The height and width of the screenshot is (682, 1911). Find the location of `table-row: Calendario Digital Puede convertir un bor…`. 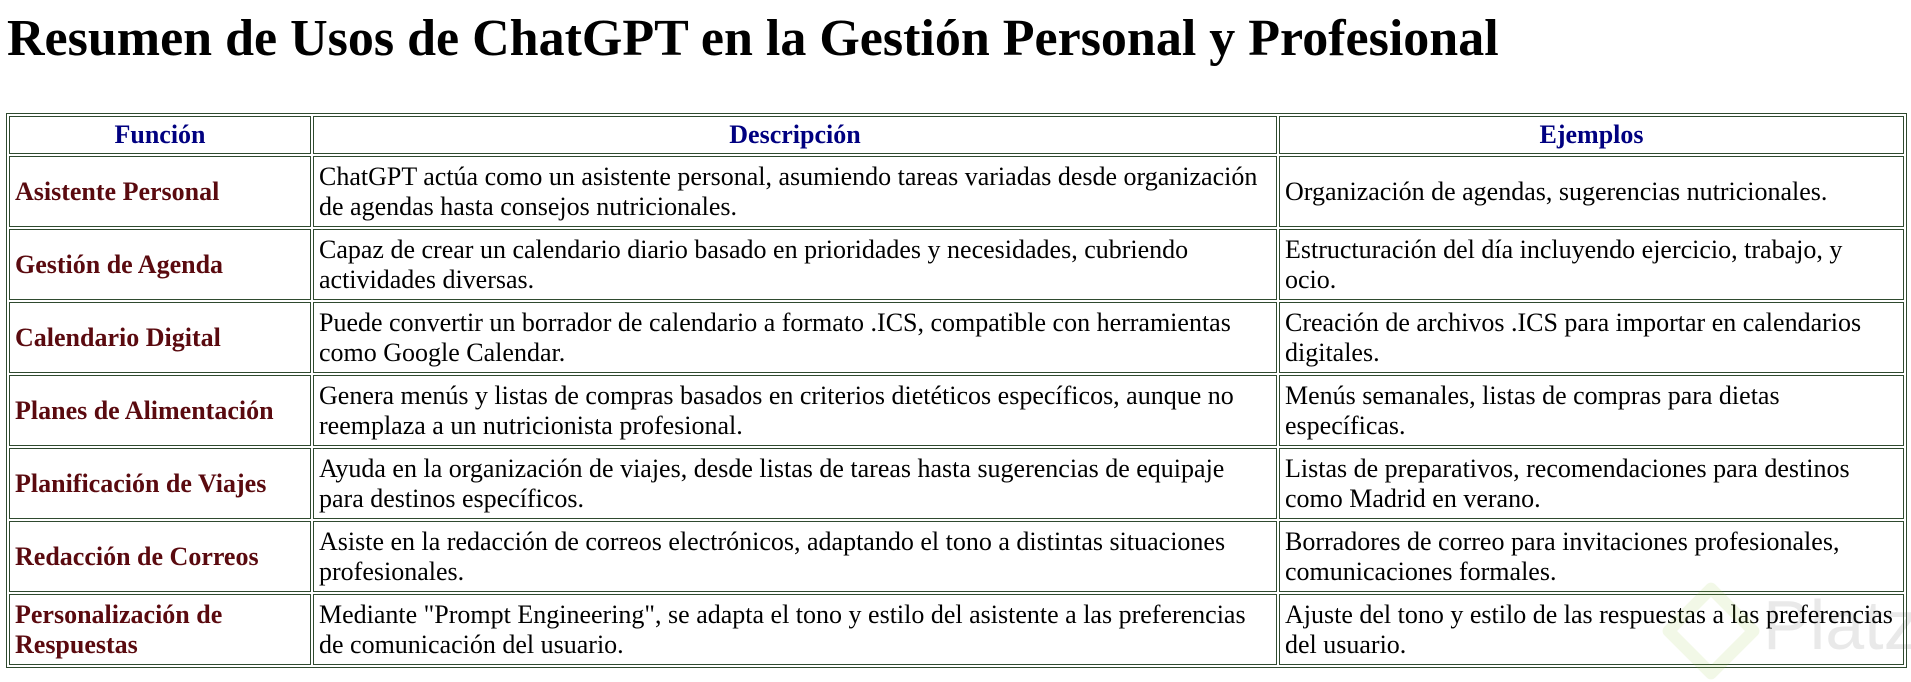

table-row: Calendario Digital Puede convertir un bor… is located at coordinates (956, 337).